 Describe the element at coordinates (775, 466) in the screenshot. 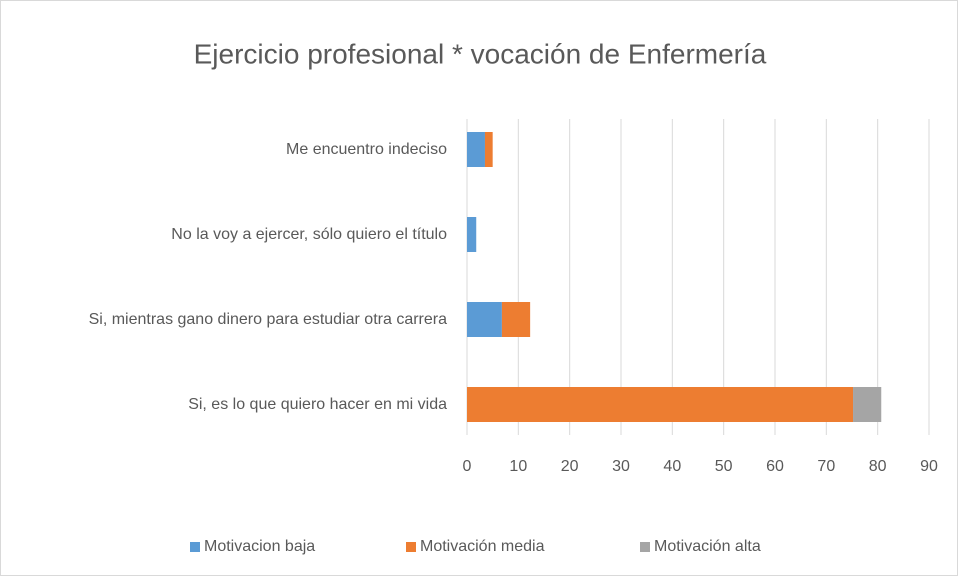

I see `x-tick-label: 60` at that location.